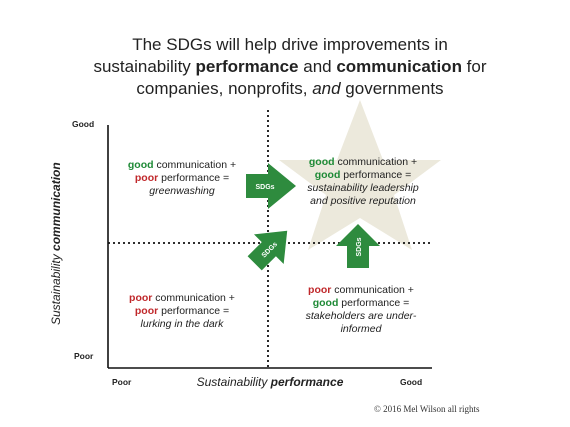 This screenshot has width=570, height=427. Describe the element at coordinates (267, 250) in the screenshot. I see `sdgs-arrow-diagonal: SDGs` at that location.